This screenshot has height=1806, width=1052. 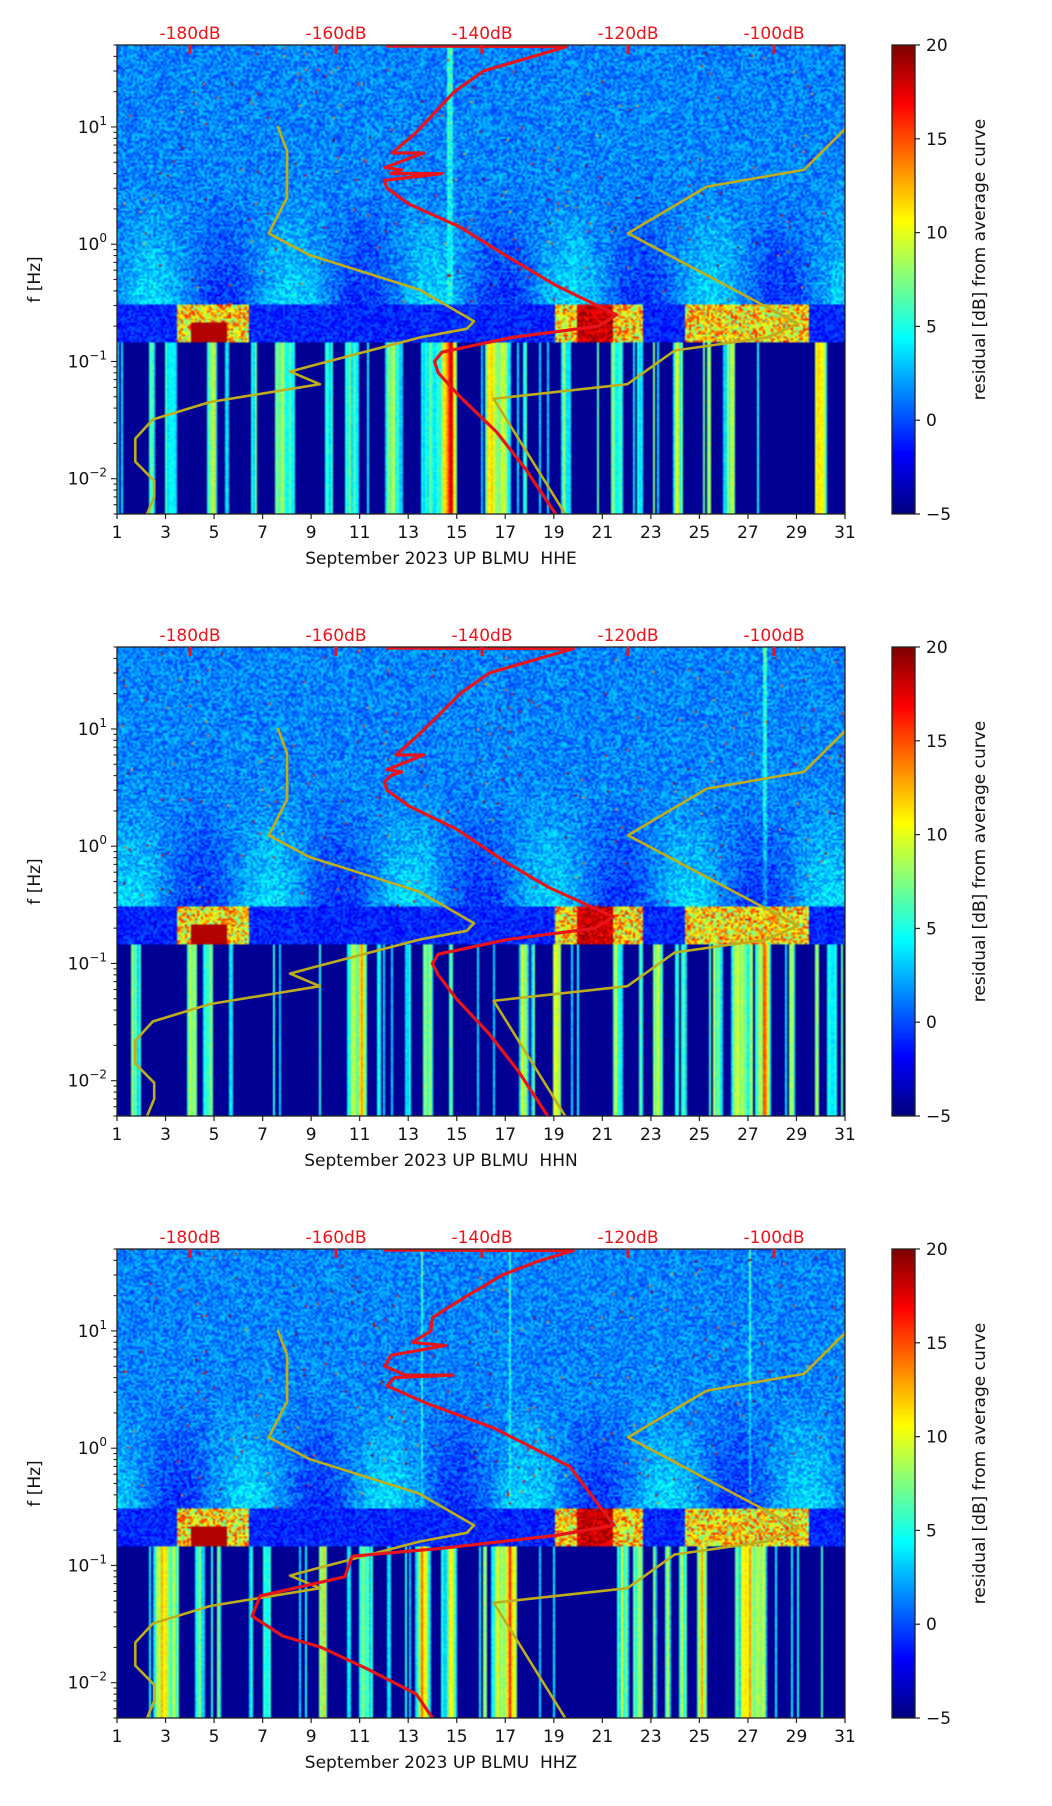 What do you see at coordinates (335, 1238) in the screenshot?
I see `db-tick-label: -160dB` at bounding box center [335, 1238].